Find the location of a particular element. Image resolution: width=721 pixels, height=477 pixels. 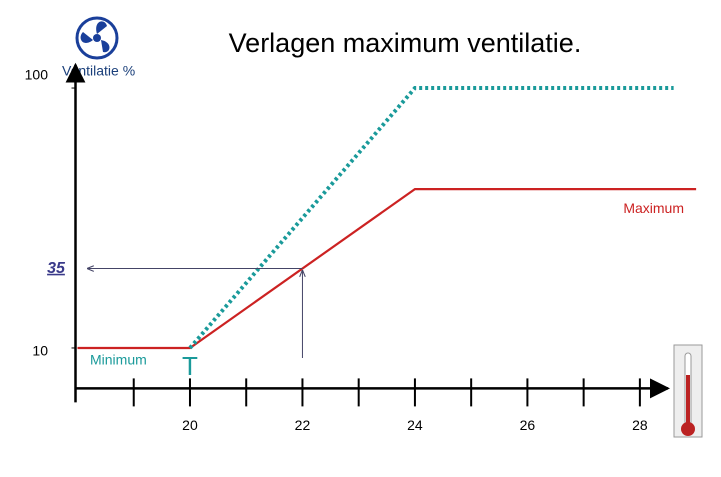

x-tick-label: 24 is located at coordinates (415, 425).